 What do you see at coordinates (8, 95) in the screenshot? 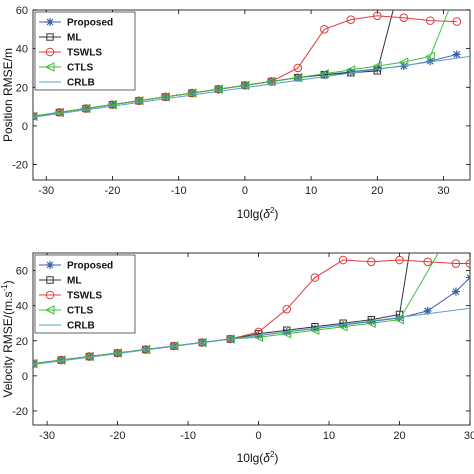
I see `y-axis-label: Position RMSE/m` at bounding box center [8, 95].